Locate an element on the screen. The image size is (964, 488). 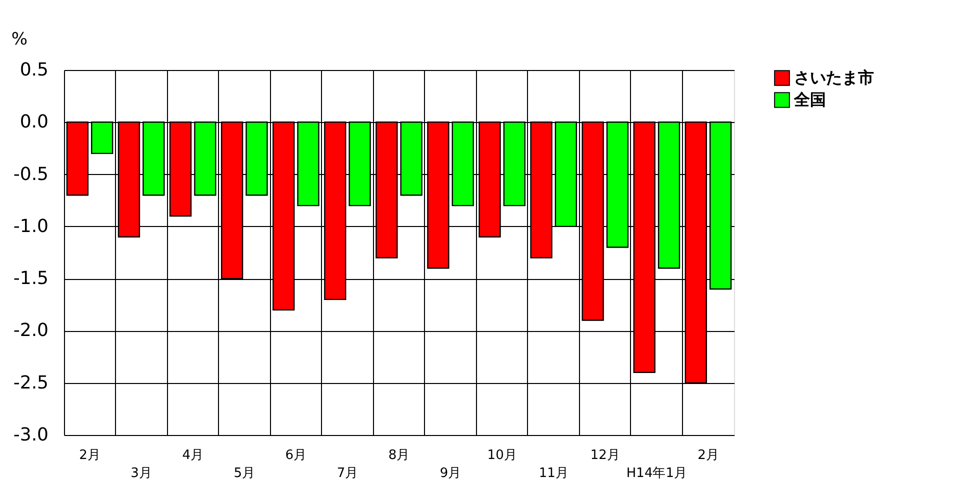
x-tick-label: 7月 is located at coordinates (347, 473).